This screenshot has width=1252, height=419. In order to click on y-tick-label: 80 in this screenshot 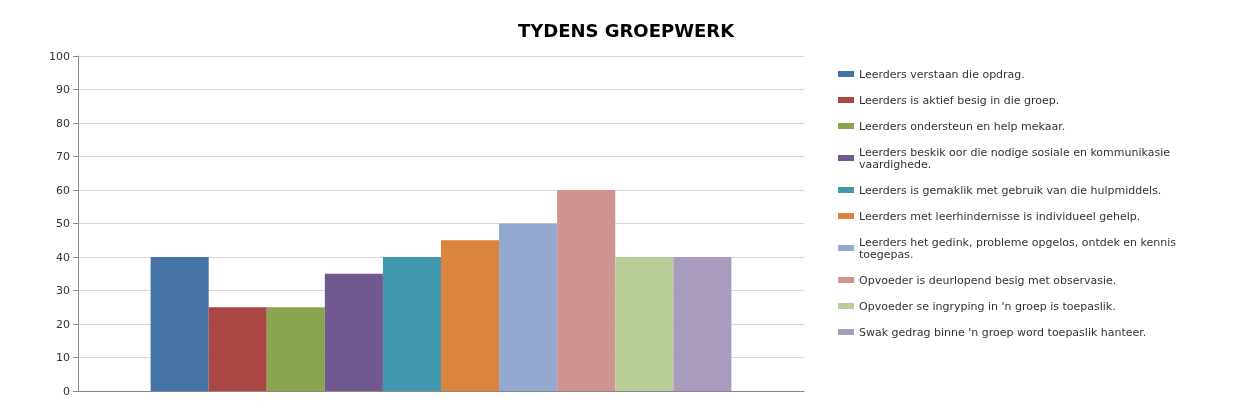, I will do `click(63, 123)`.